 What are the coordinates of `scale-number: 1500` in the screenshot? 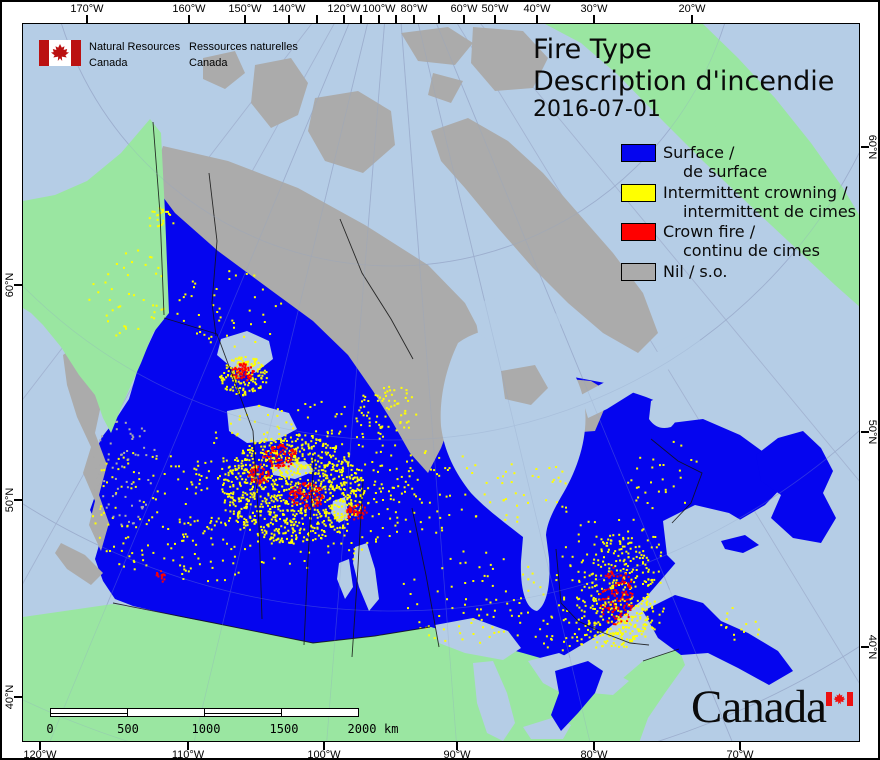 It's located at (284, 729).